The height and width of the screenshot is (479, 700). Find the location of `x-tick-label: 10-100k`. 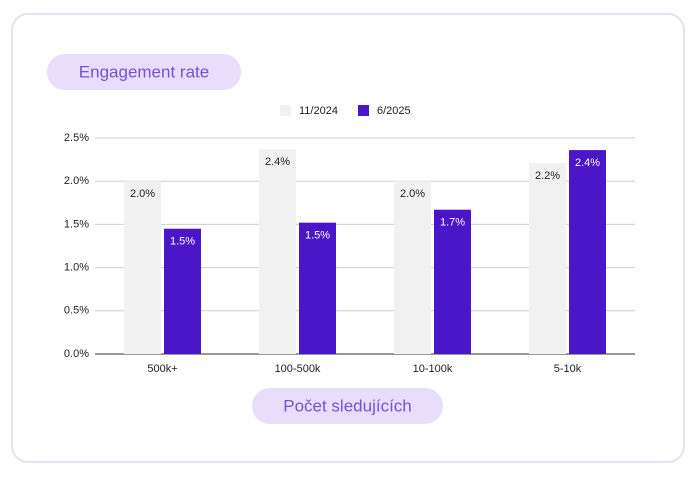

x-tick-label: 10-100k is located at coordinates (433, 369).